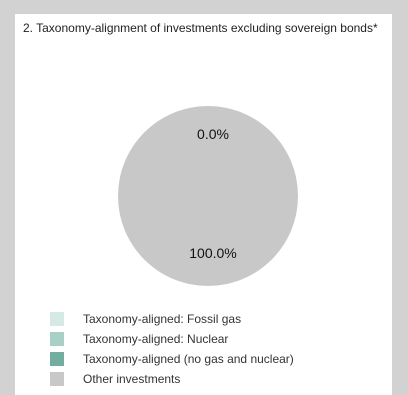 The height and width of the screenshot is (395, 408). I want to click on legend-item-aligned-no-gas-nuclear: Taxonomy-aligned (no gas and nuclear), so click(172, 359).